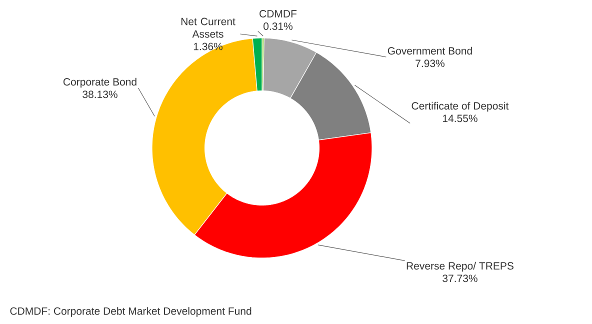  What do you see at coordinates (278, 14) in the screenshot?
I see `slice-label: CDMDF` at bounding box center [278, 14].